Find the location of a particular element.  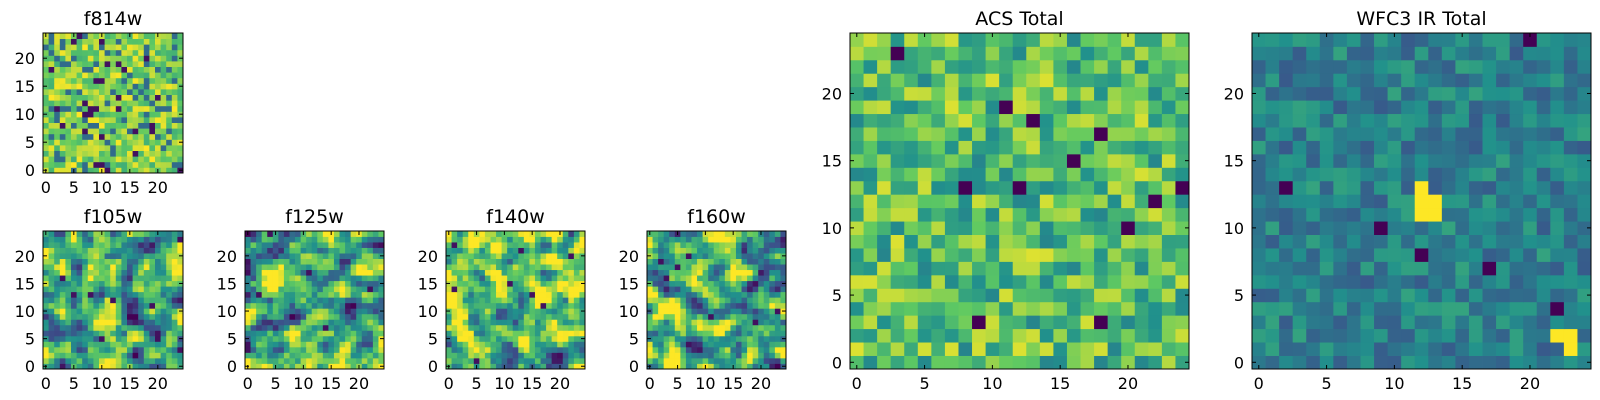

x-tick-label: 20 is located at coordinates (1530, 383).